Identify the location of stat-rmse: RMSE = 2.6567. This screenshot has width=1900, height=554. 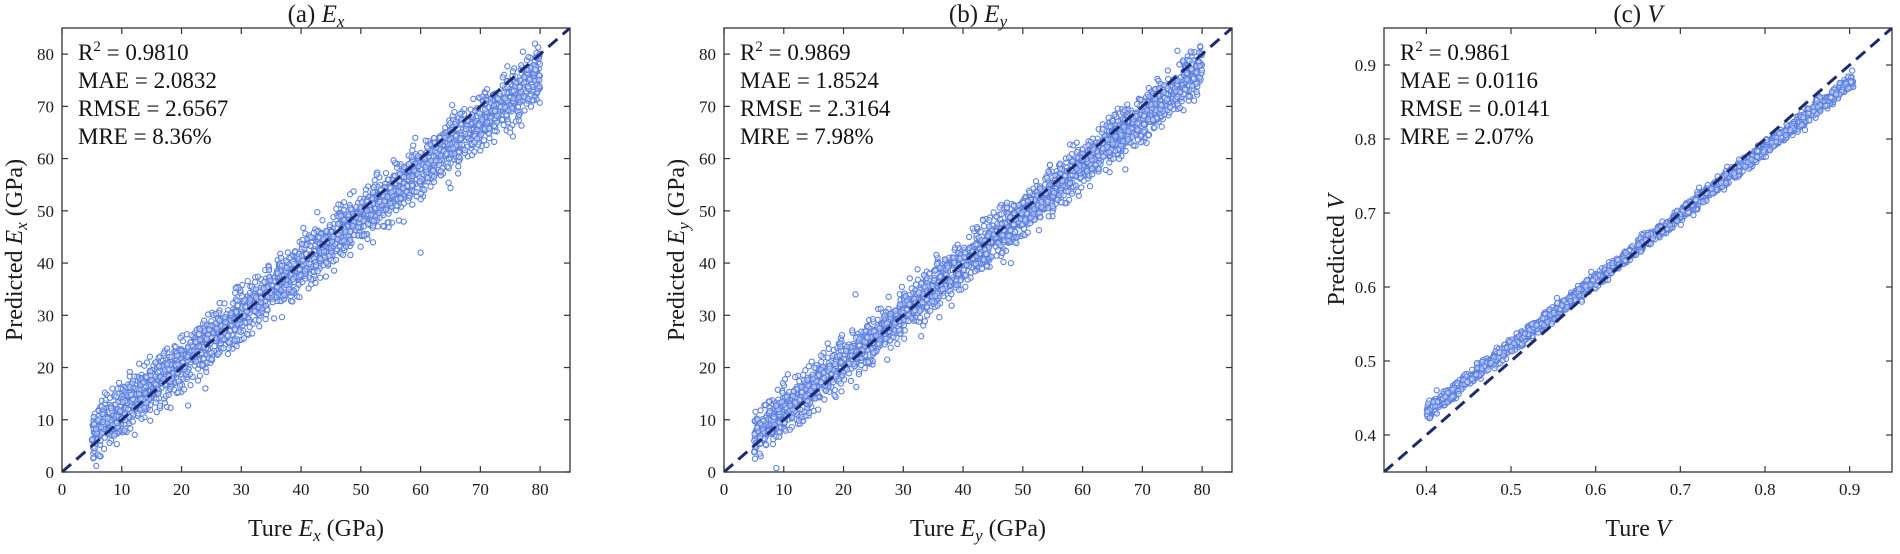
(153, 108).